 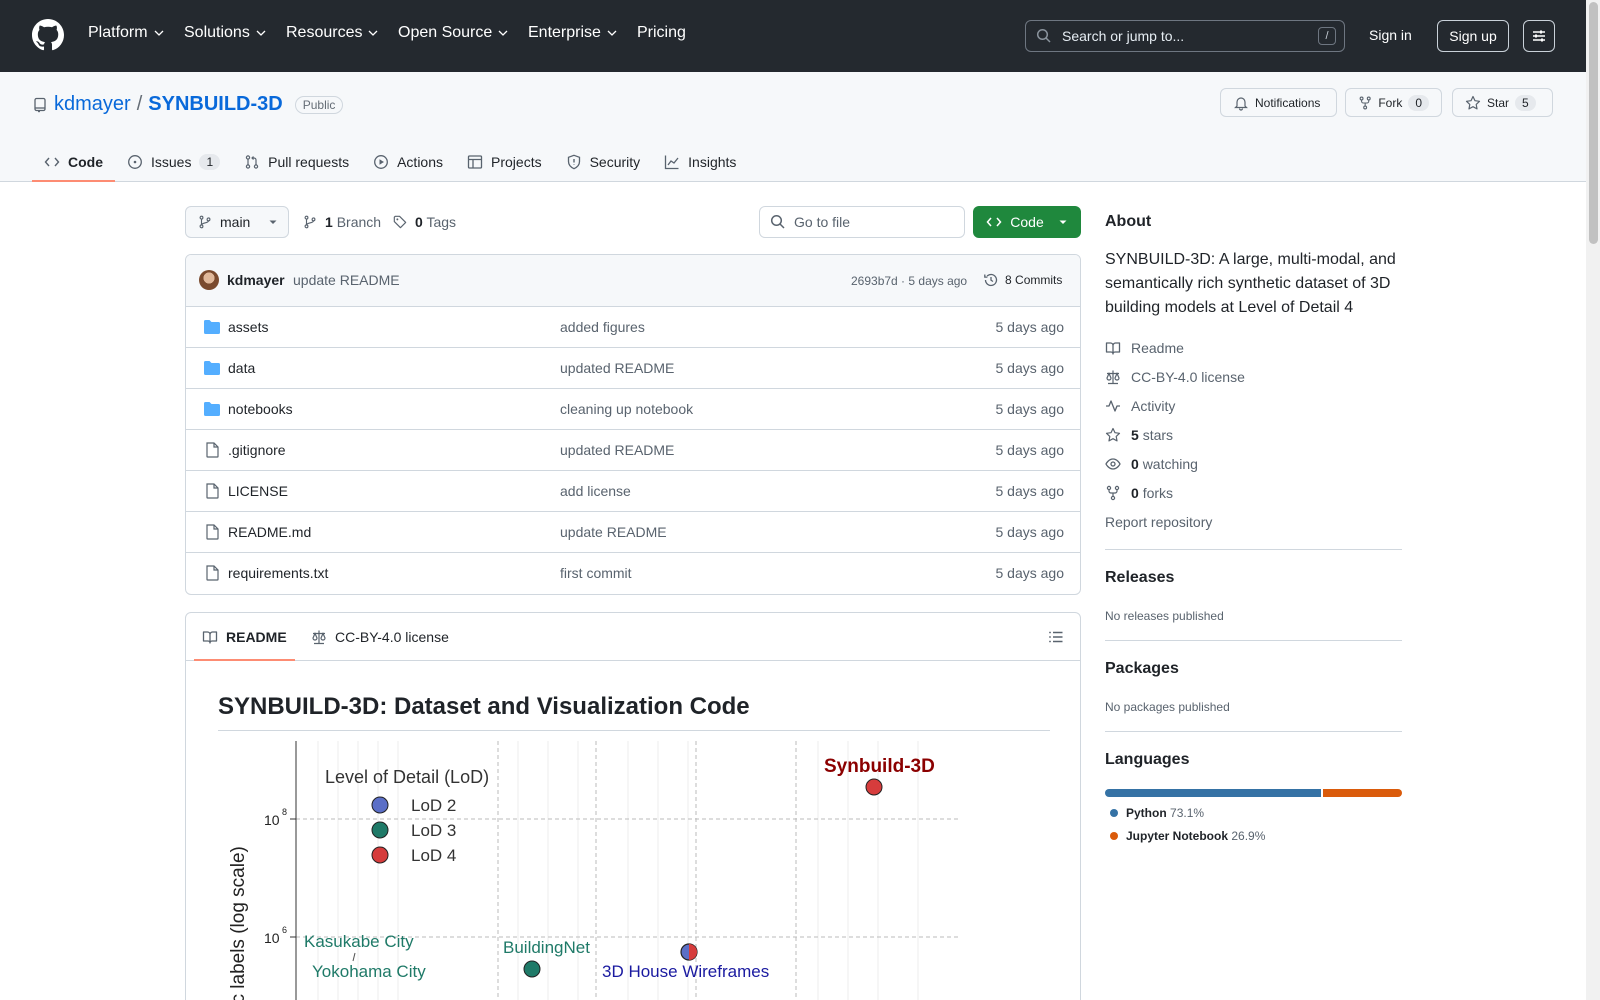 I want to click on commit-message: update README, so click(x=346, y=280).